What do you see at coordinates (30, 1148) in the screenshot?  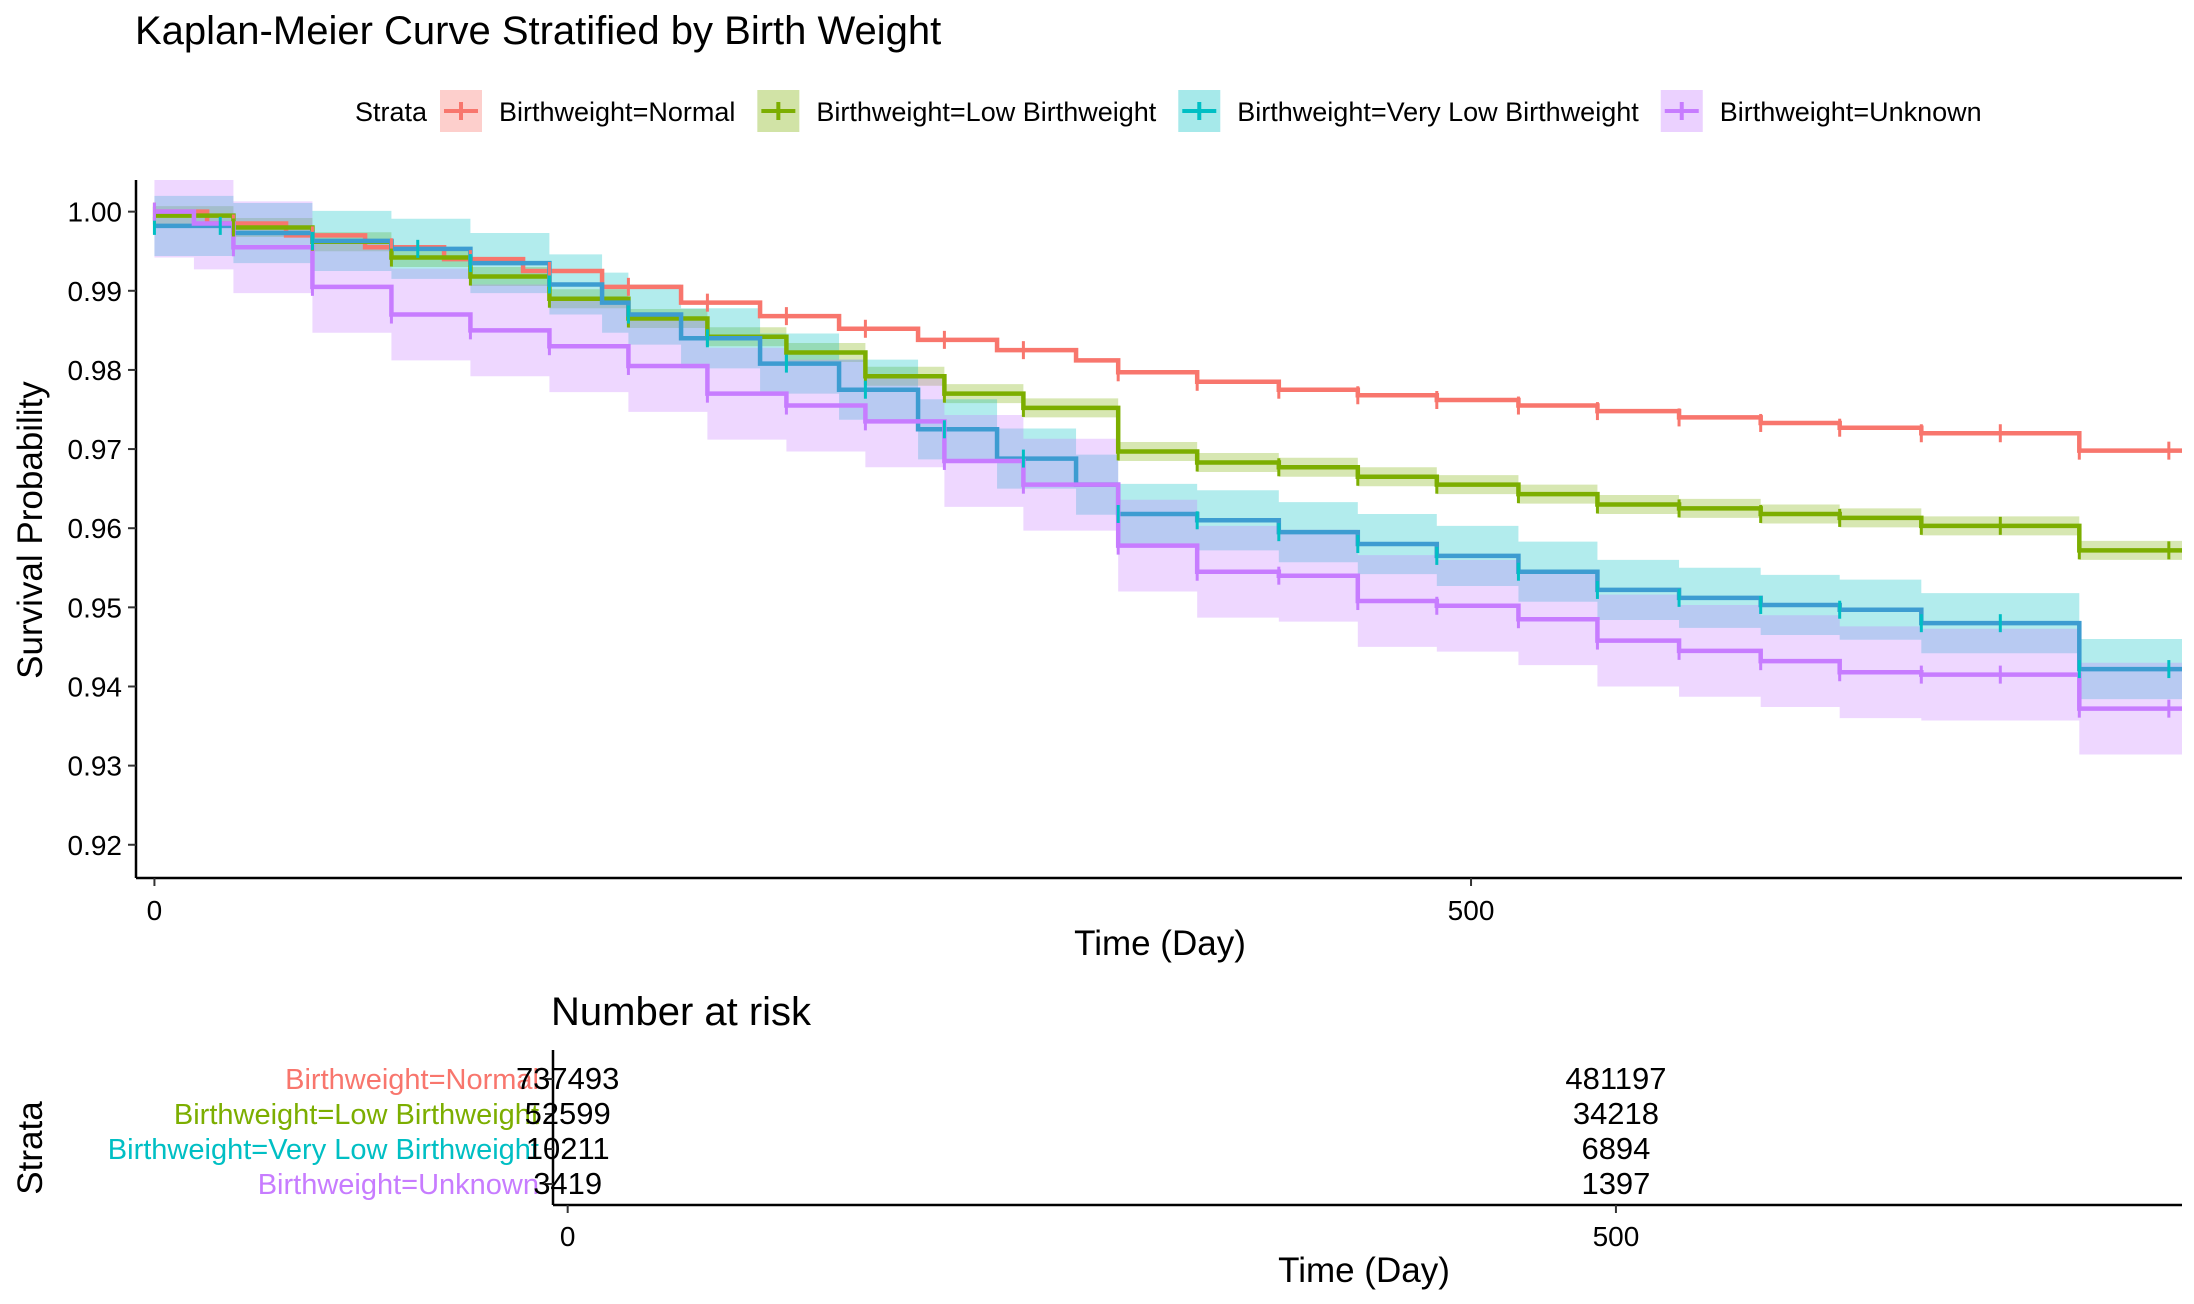 I see `risk-y-axis-label: Strata` at bounding box center [30, 1148].